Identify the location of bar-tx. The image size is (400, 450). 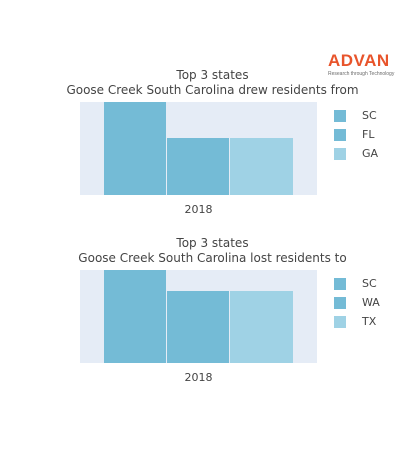
(261, 327).